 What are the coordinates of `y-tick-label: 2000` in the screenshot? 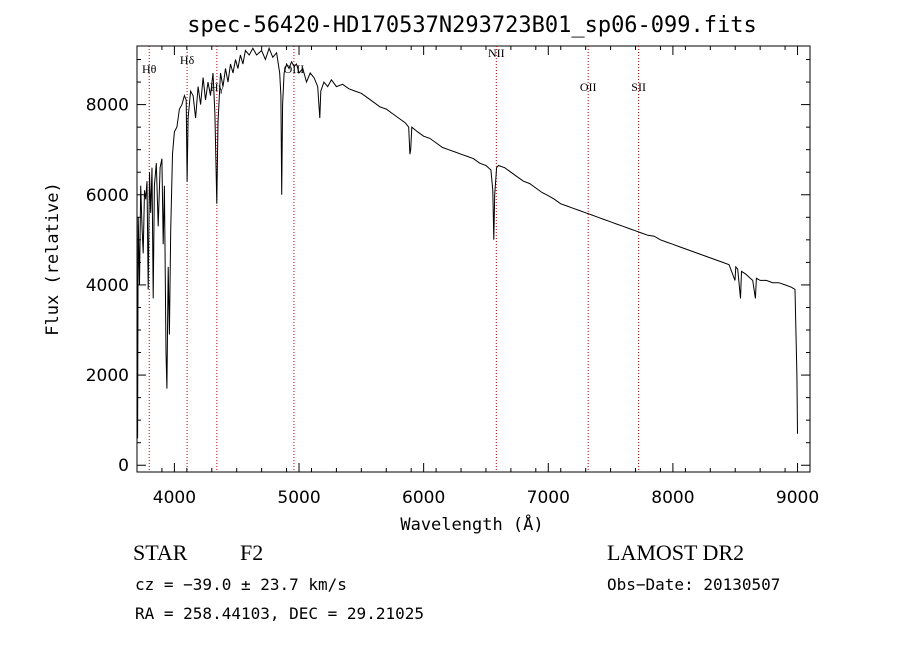 It's located at (107, 376).